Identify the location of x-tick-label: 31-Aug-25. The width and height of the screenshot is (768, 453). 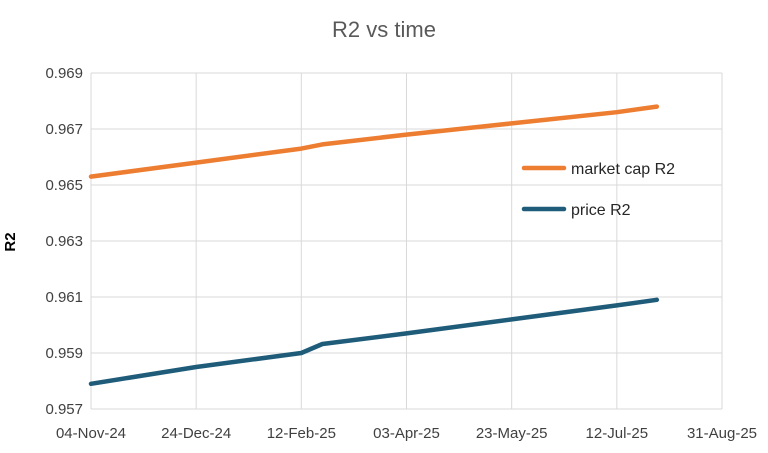
(722, 433).